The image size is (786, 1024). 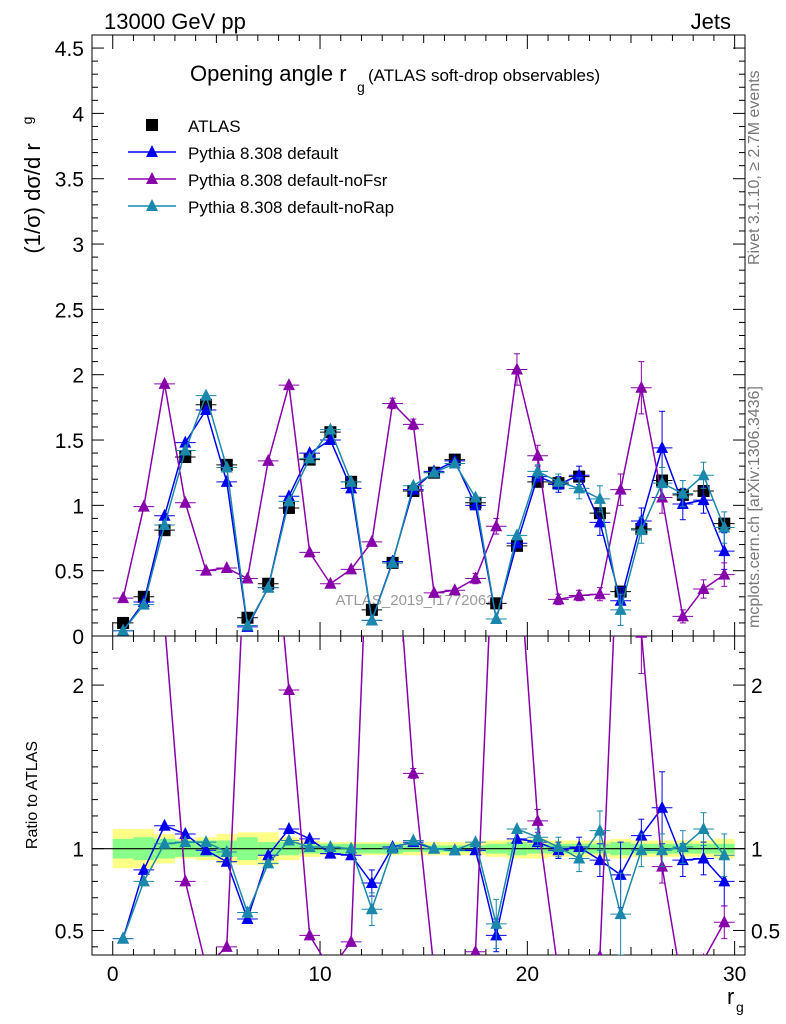 I want to click on header-process: Jets, so click(x=711, y=21).